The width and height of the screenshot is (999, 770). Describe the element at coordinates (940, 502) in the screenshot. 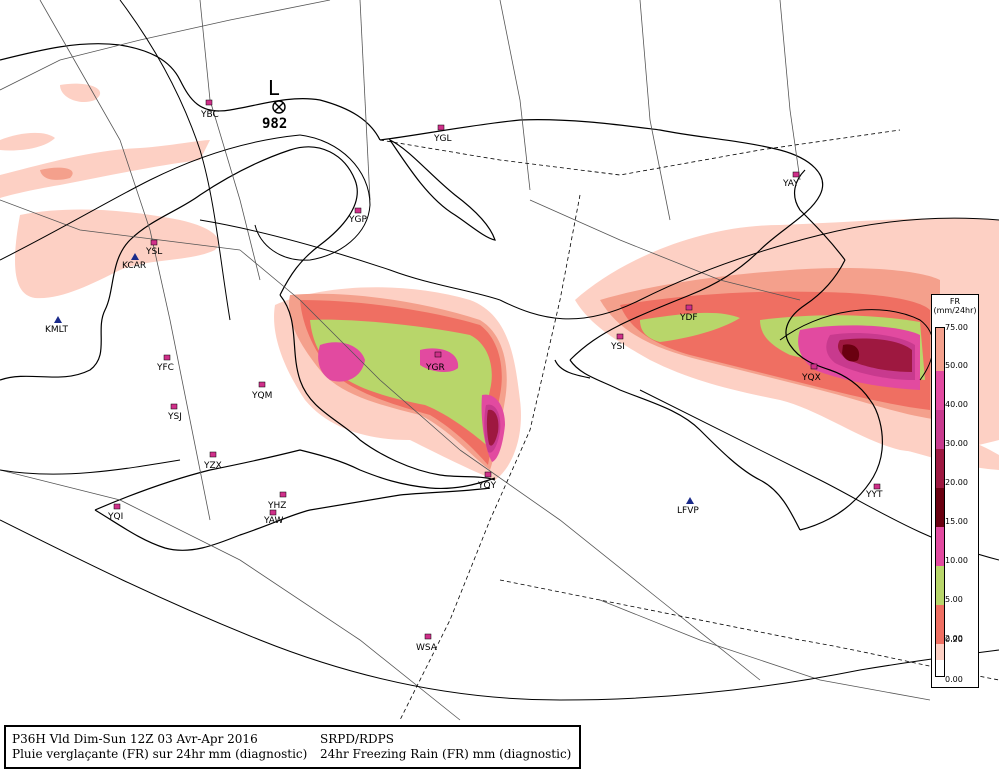

I see `legend-color-bar` at that location.